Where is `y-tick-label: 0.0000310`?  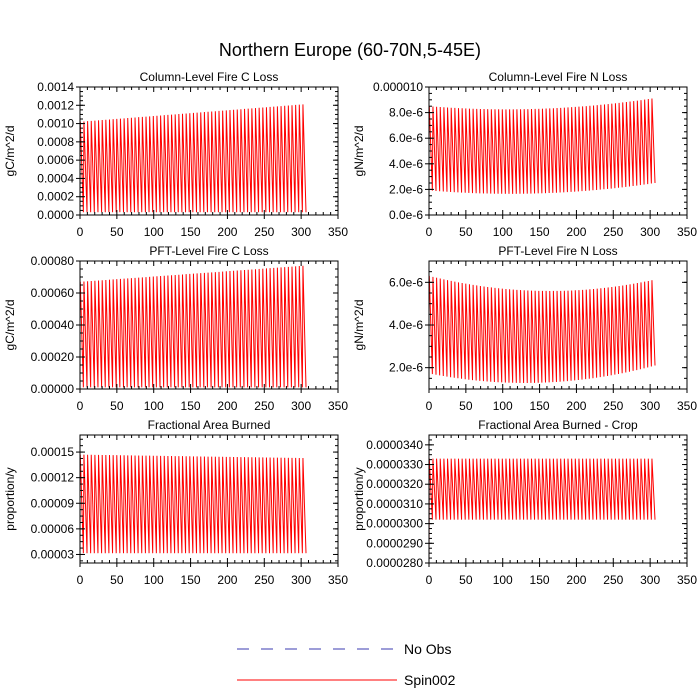
y-tick-label: 0.0000310 is located at coordinates (394, 504).